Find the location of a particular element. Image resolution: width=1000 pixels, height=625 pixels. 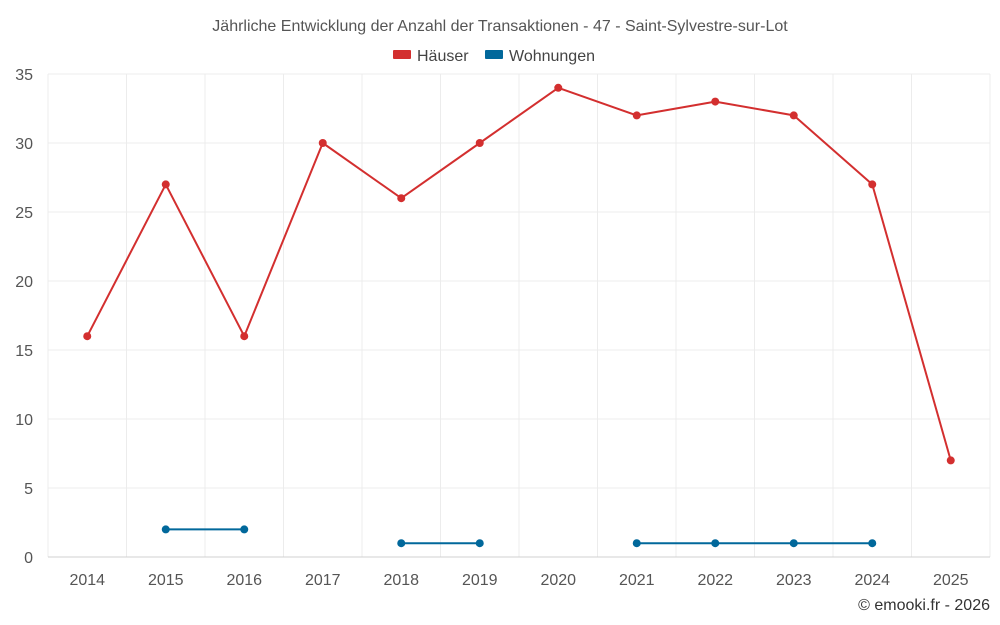

y-tick-label: 20 is located at coordinates (24, 282).